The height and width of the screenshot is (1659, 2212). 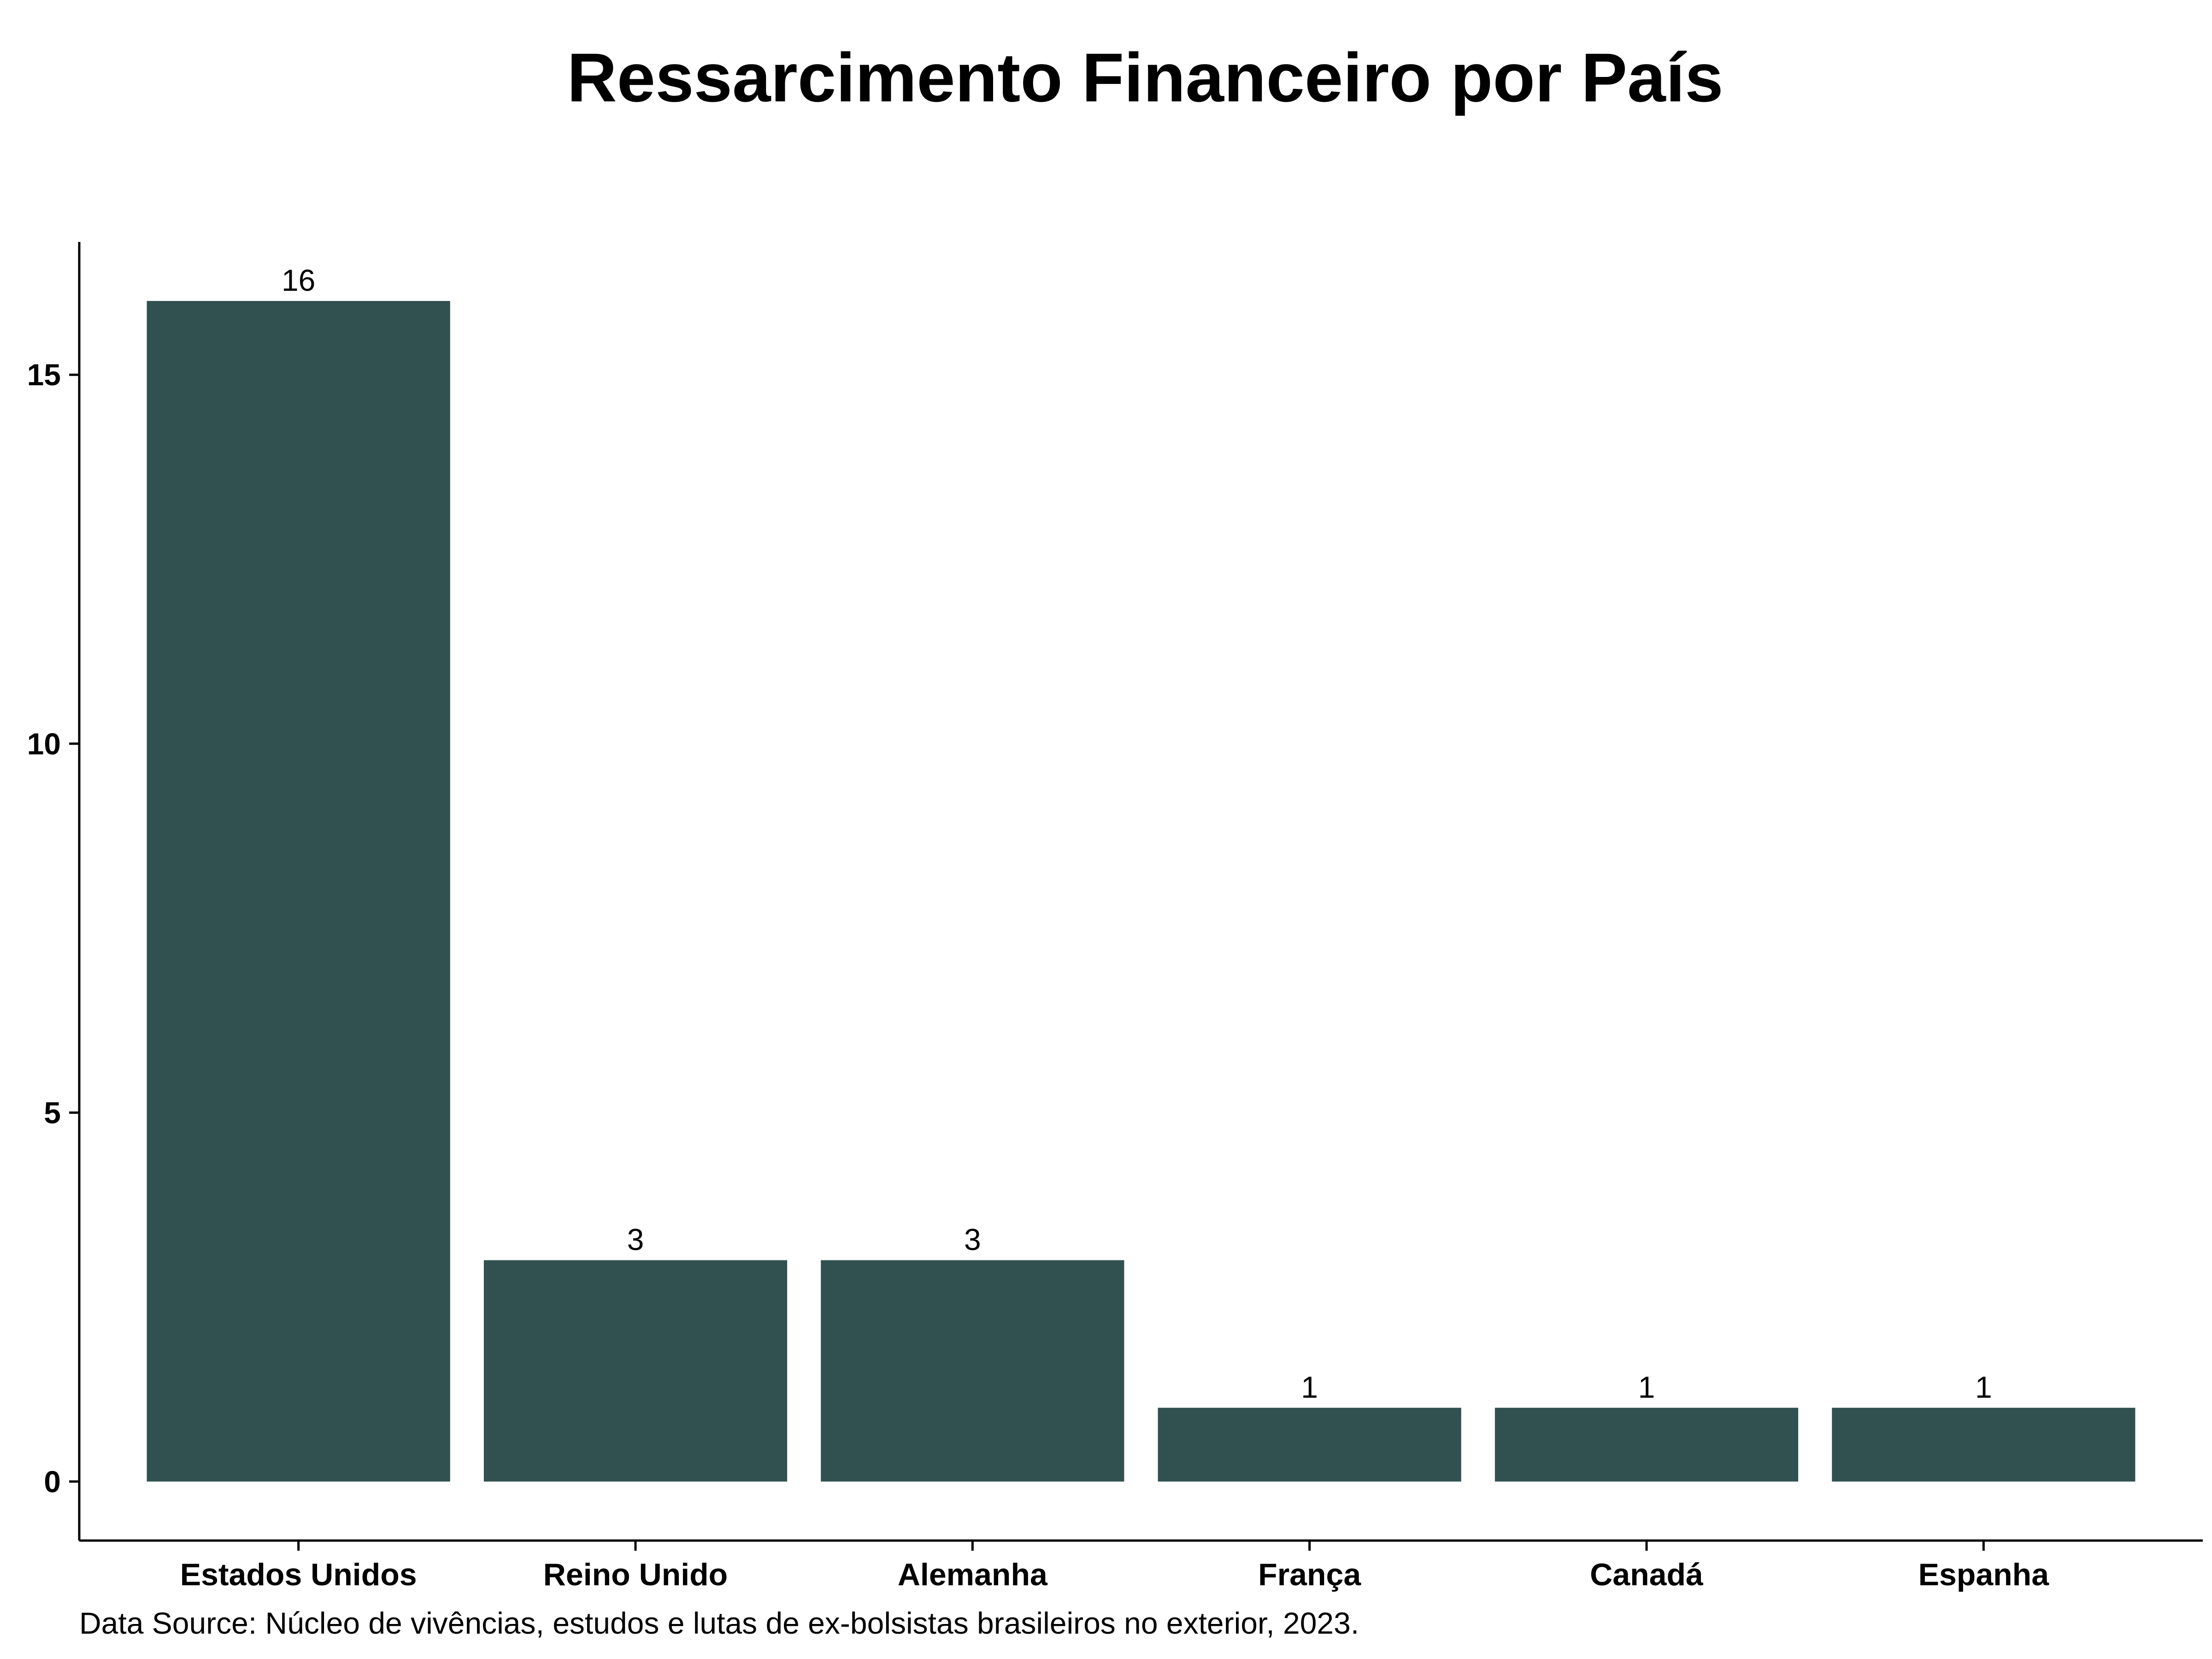 I want to click on data-label-estados-unidos: 16, so click(x=298, y=280).